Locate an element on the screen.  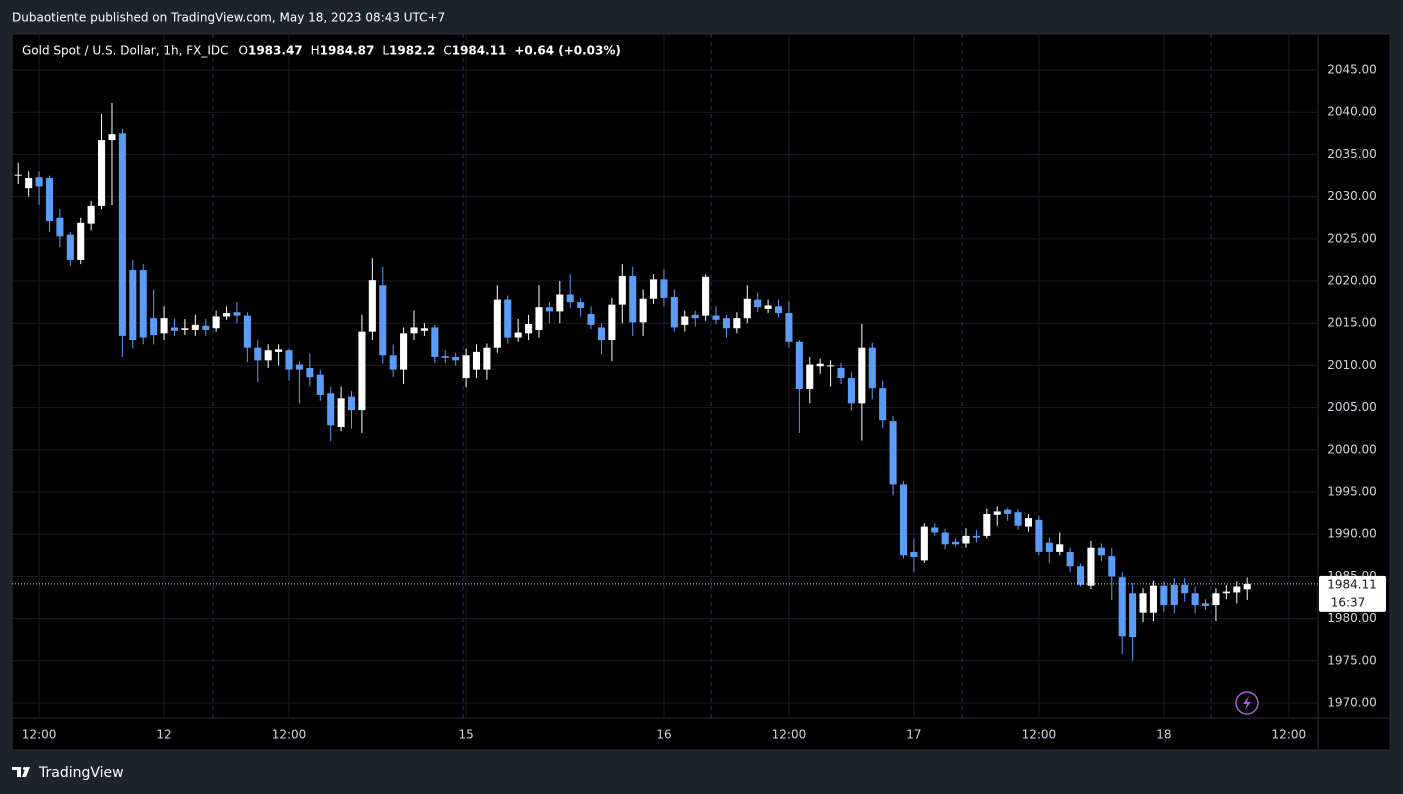
y-tick-label: 1995.00 is located at coordinates (1352, 491).